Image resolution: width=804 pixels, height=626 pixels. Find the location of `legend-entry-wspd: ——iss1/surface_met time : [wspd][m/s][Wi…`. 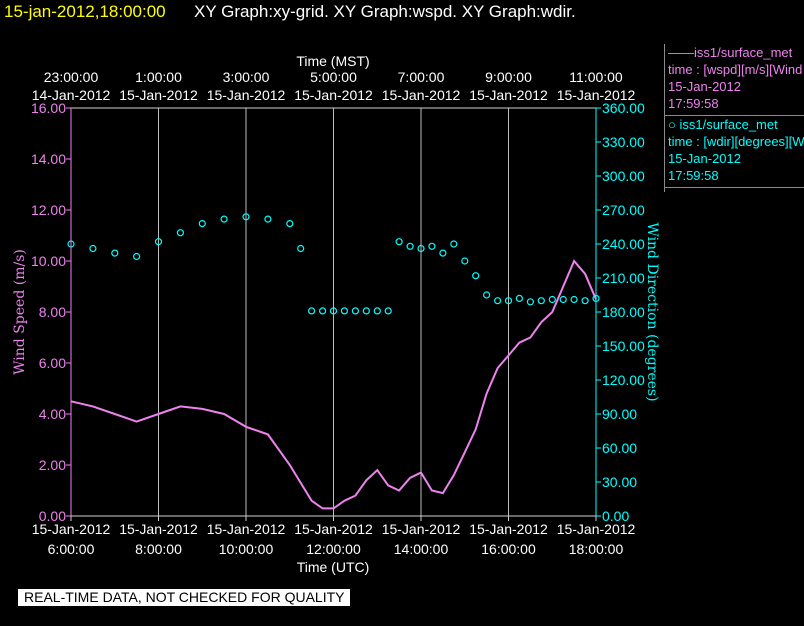

legend-entry-wspd: ——iss1/surface_met time : [wspd][m/s][Wi… is located at coordinates (734, 80).